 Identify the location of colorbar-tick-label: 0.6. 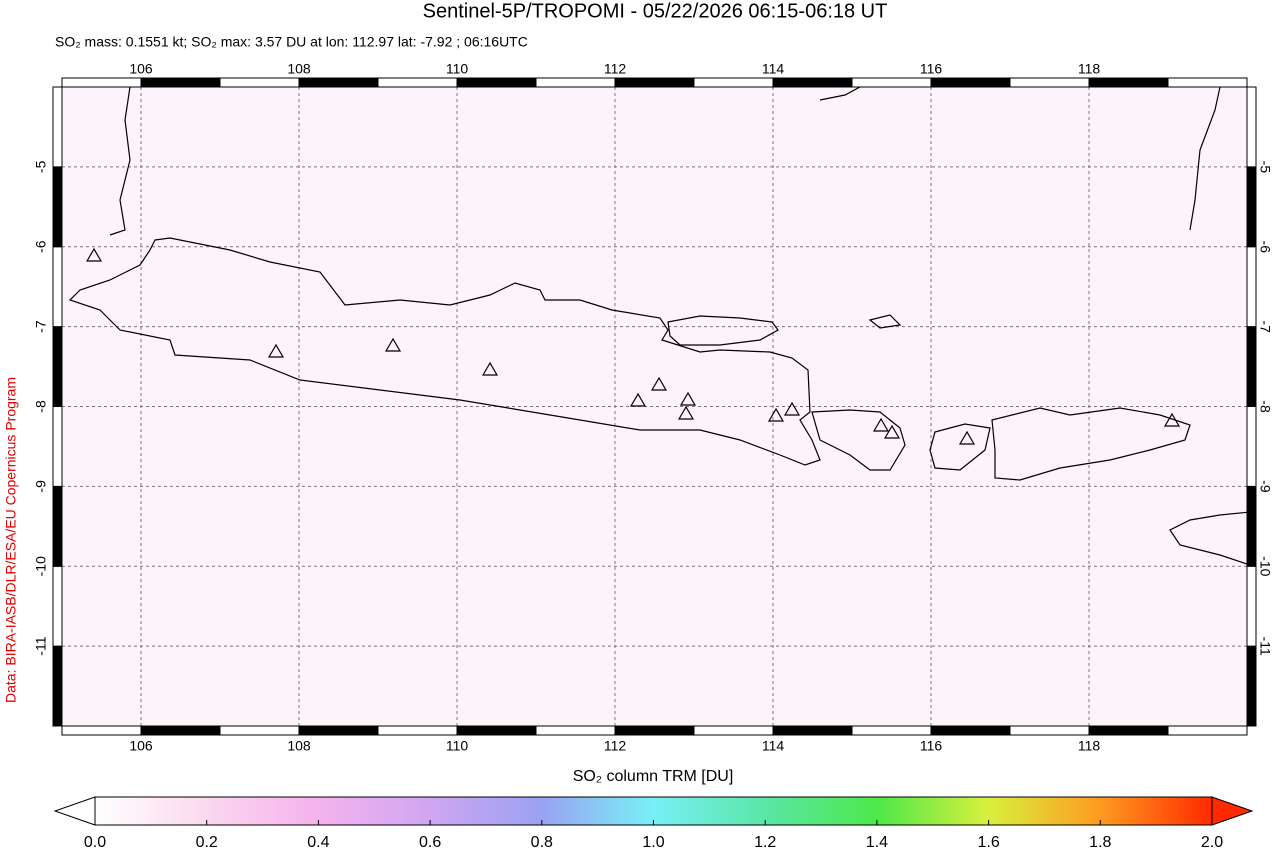
(430, 842).